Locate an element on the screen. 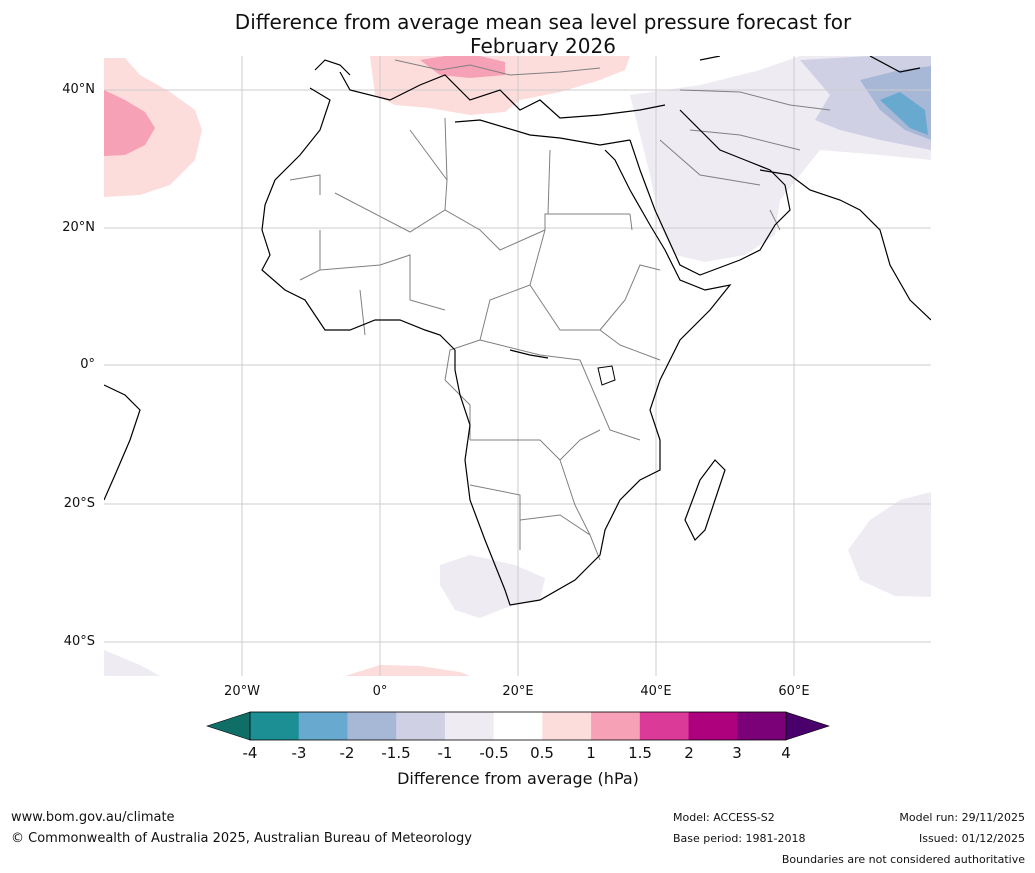 The width and height of the screenshot is (1035, 873). lon-label-20w: 20°W is located at coordinates (242, 691).